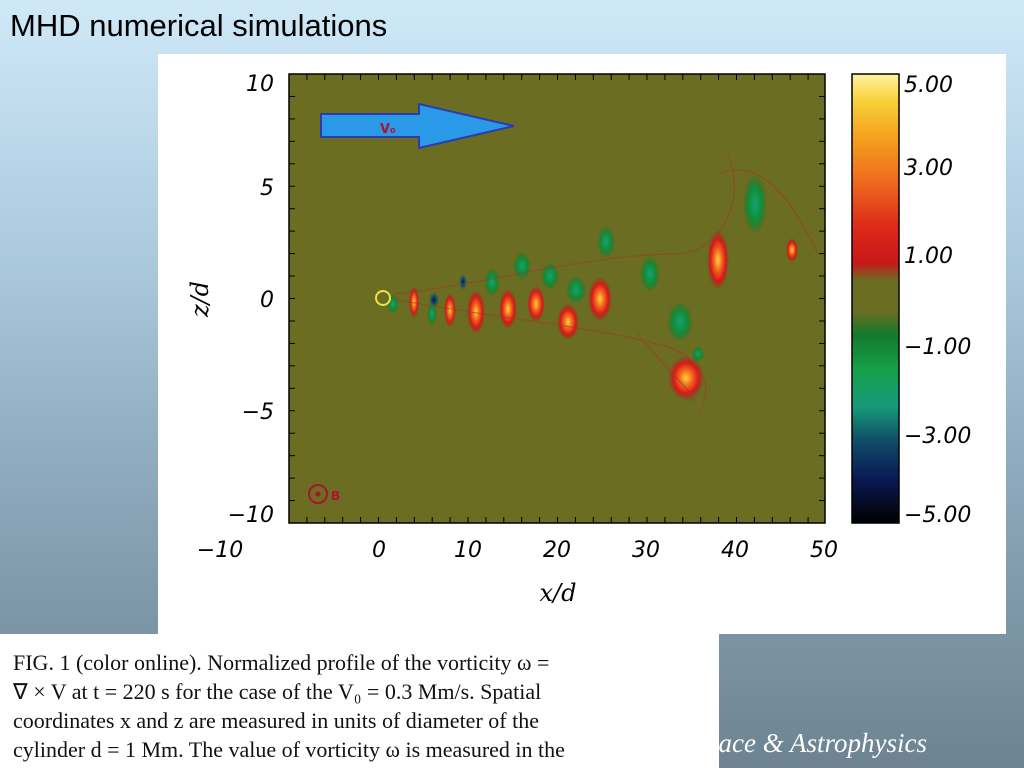  Describe the element at coordinates (824, 550) in the screenshot. I see `x-tick-label: 50` at that location.